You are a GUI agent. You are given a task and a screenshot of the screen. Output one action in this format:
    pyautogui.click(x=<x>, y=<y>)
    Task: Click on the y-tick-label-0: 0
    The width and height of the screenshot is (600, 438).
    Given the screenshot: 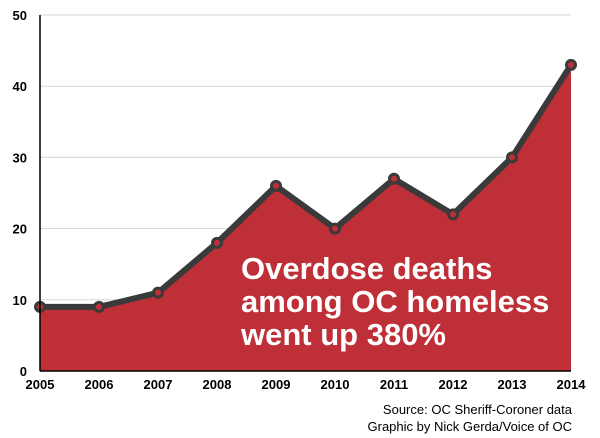 What is the action you would take?
    pyautogui.click(x=23, y=371)
    